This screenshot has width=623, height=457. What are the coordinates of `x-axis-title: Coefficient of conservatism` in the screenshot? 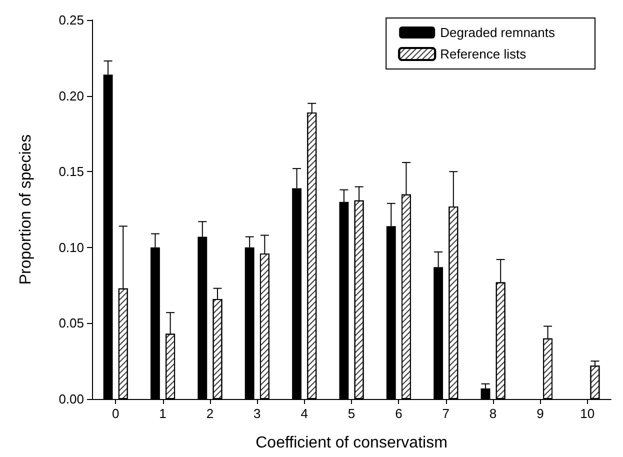 It's located at (352, 443).